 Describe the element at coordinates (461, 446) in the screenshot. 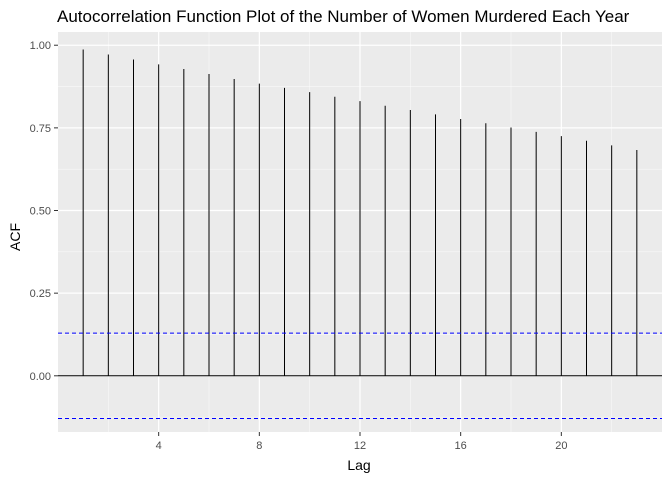

I see `x-tick-label: 16` at that location.